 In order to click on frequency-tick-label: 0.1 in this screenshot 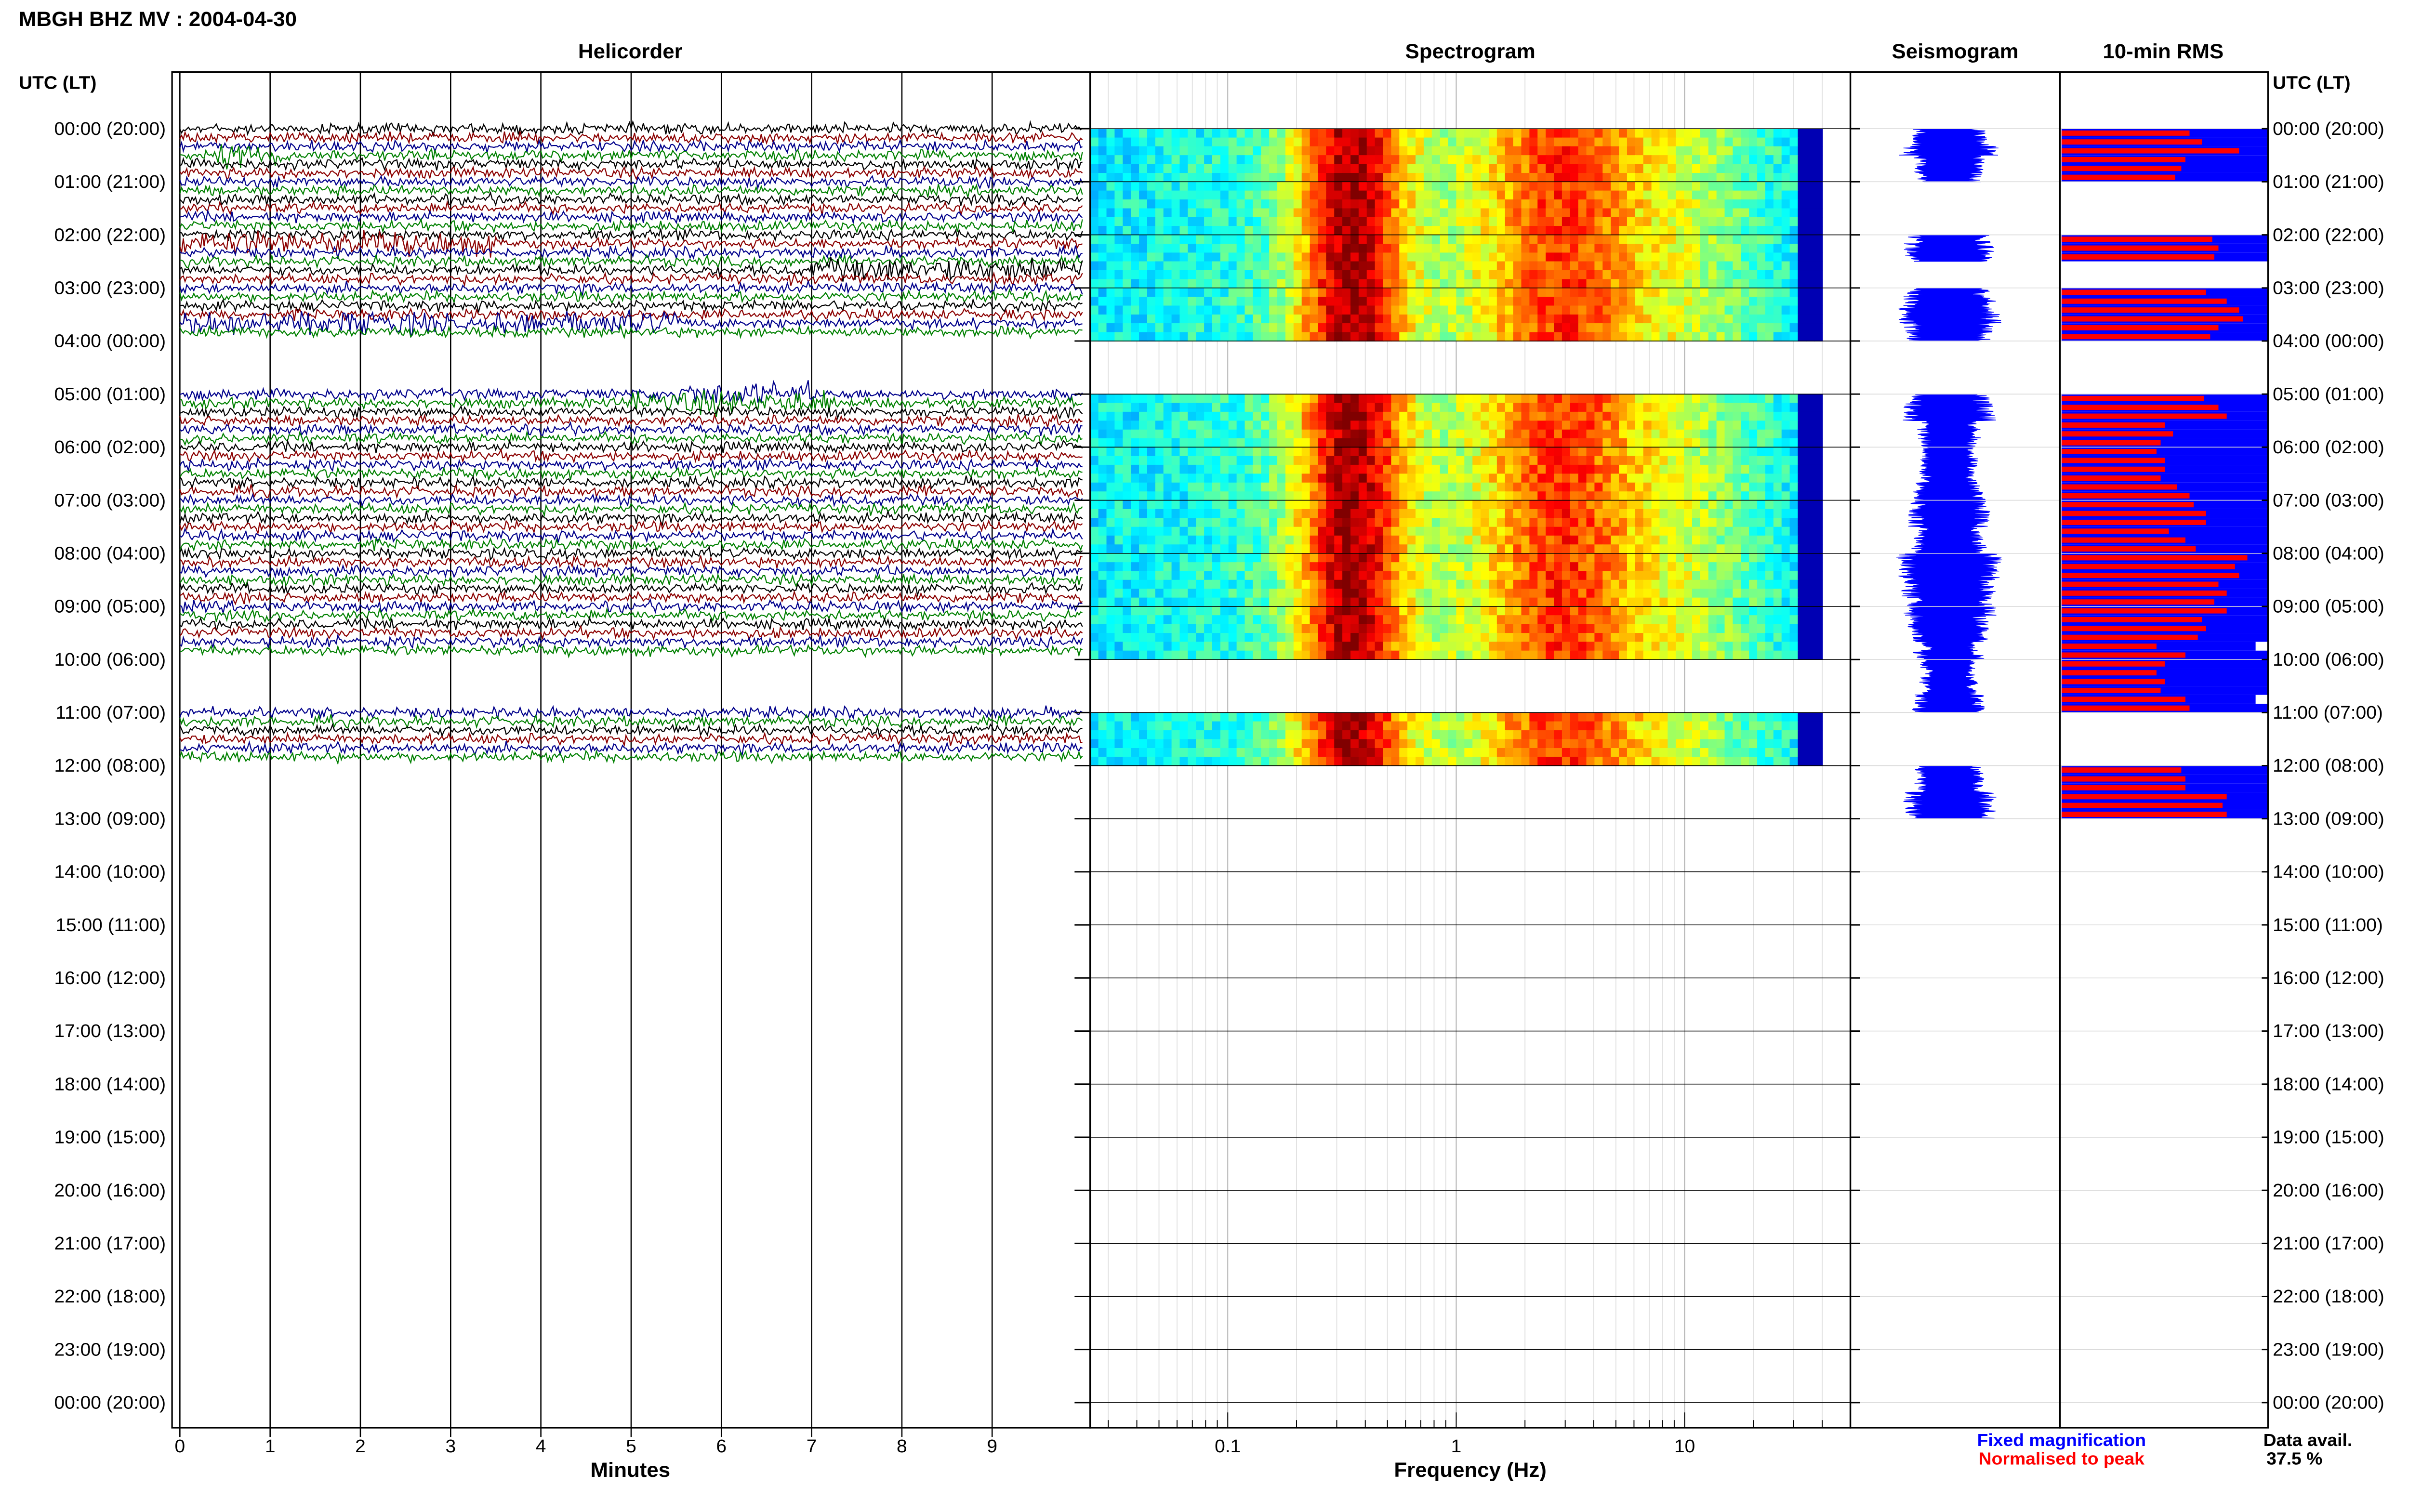, I will do `click(1228, 1446)`.